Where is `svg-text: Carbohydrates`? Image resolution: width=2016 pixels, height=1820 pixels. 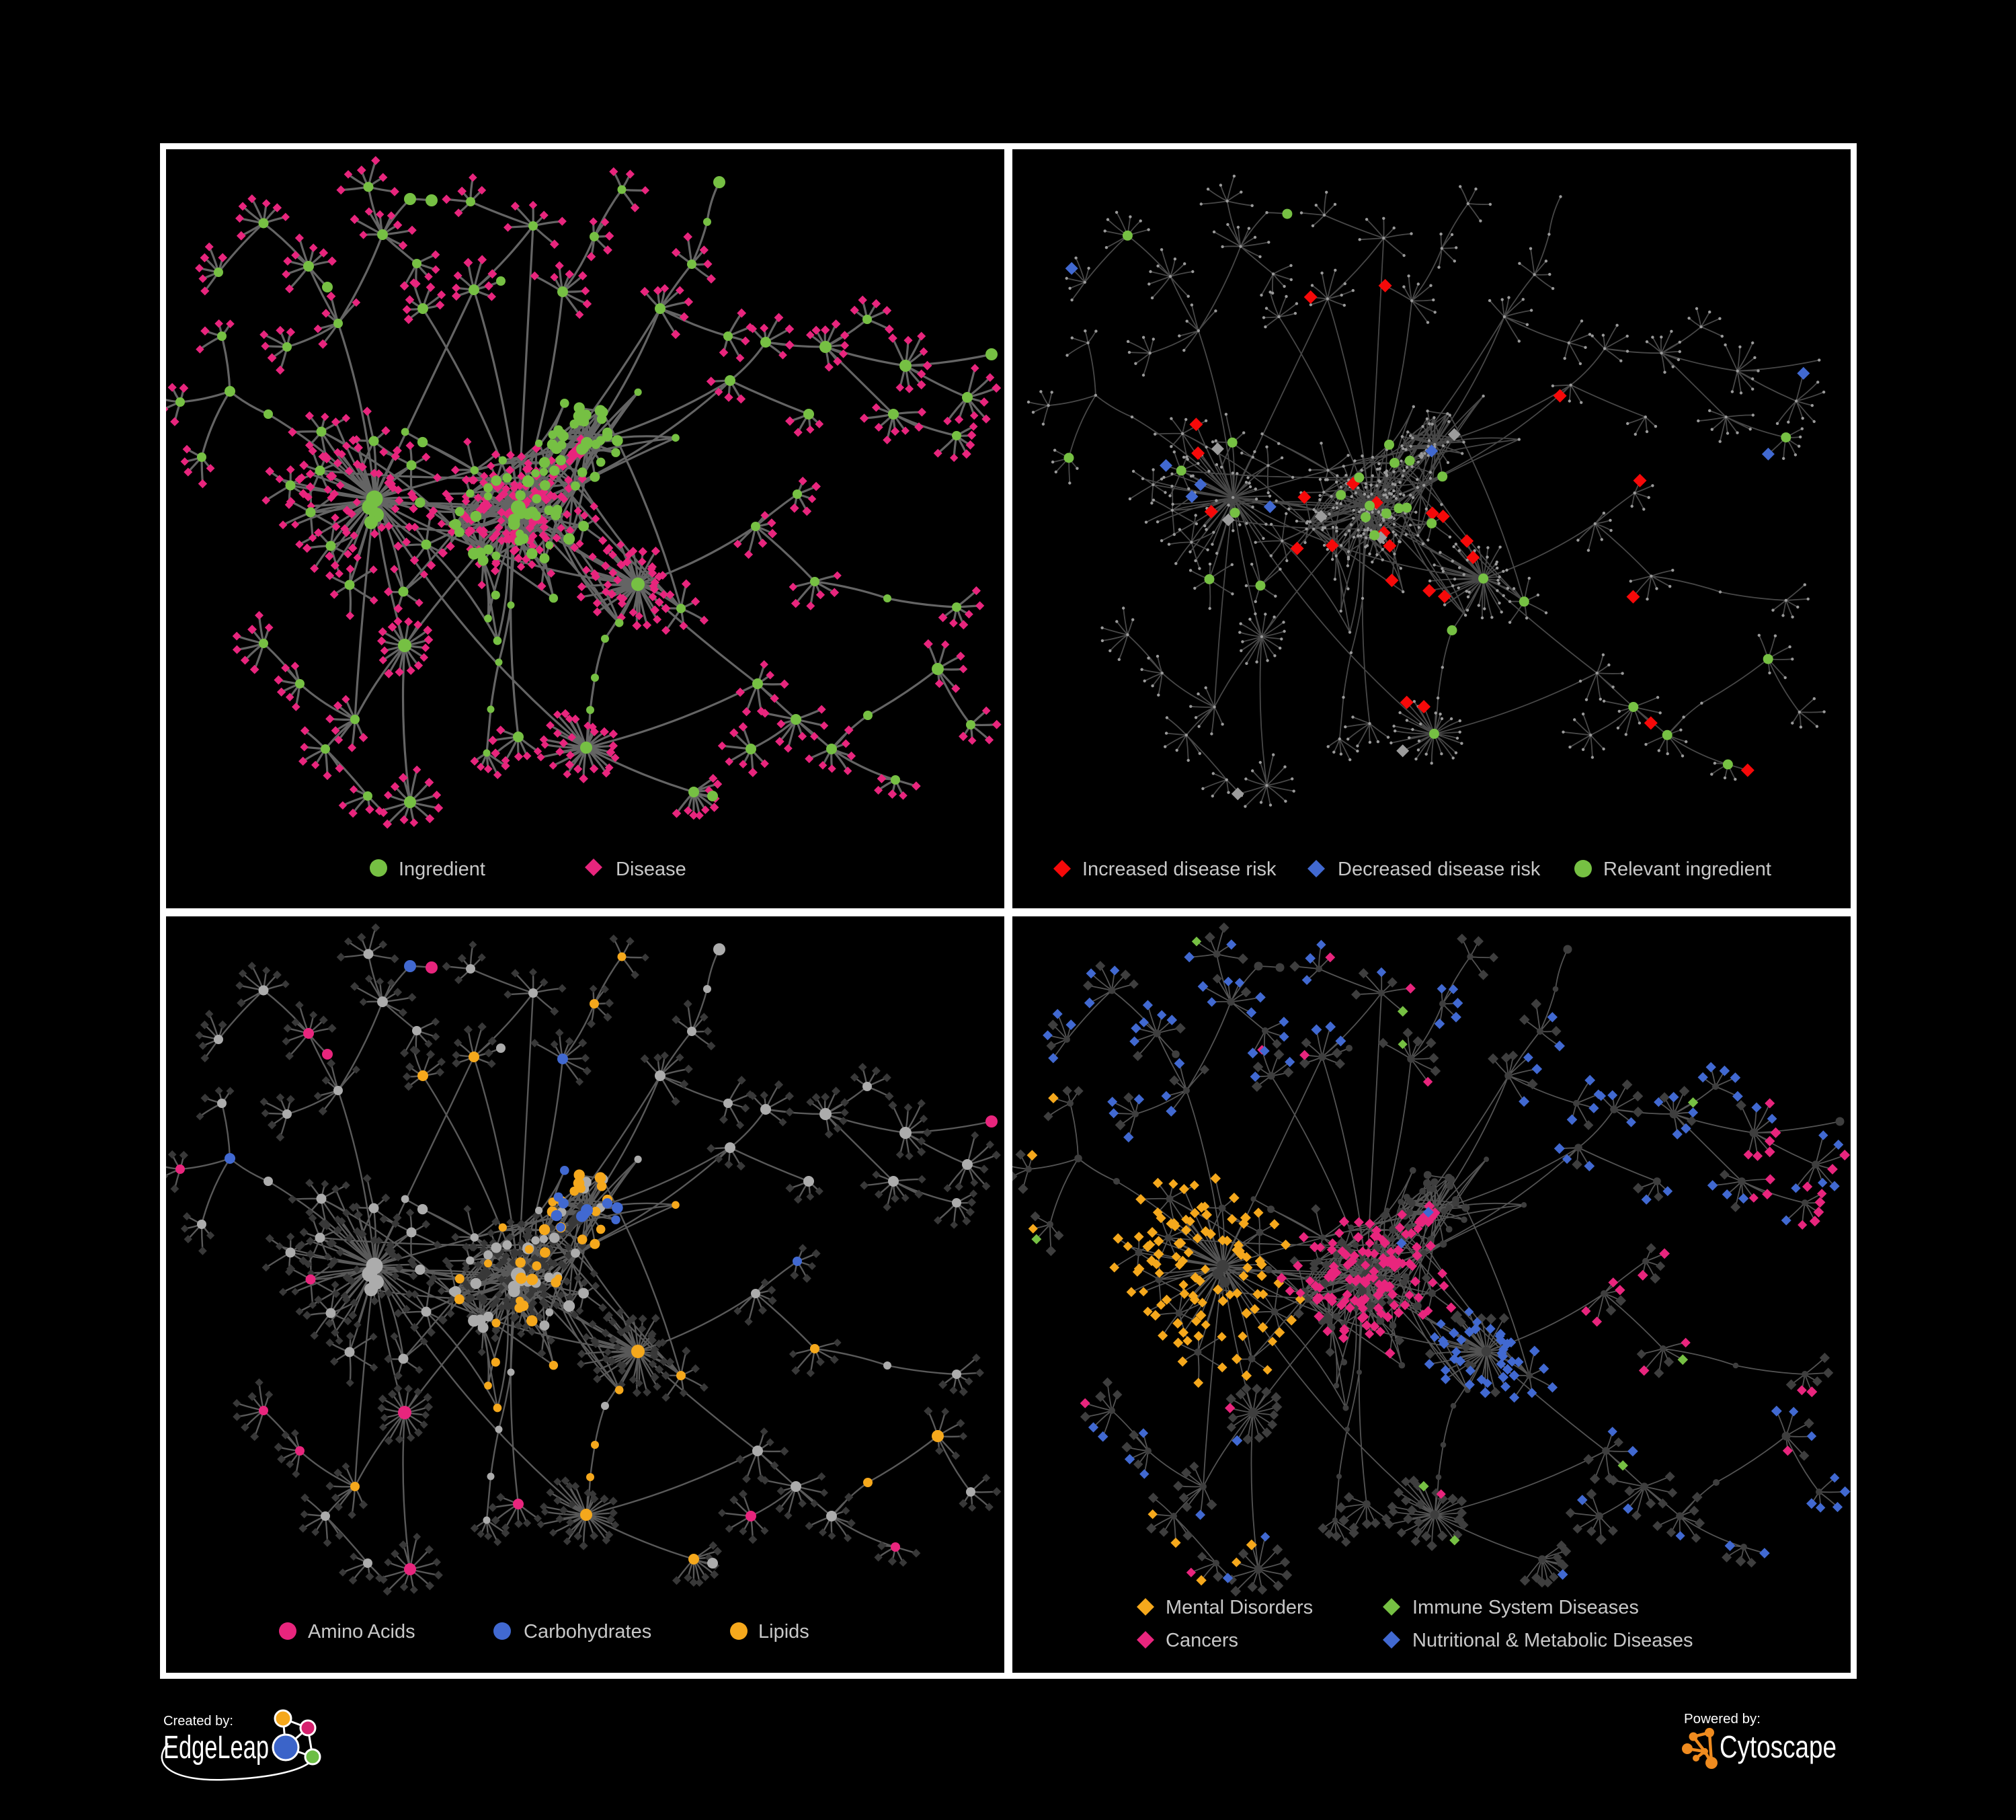 svg-text: Carbohydrates is located at coordinates (587, 1632).